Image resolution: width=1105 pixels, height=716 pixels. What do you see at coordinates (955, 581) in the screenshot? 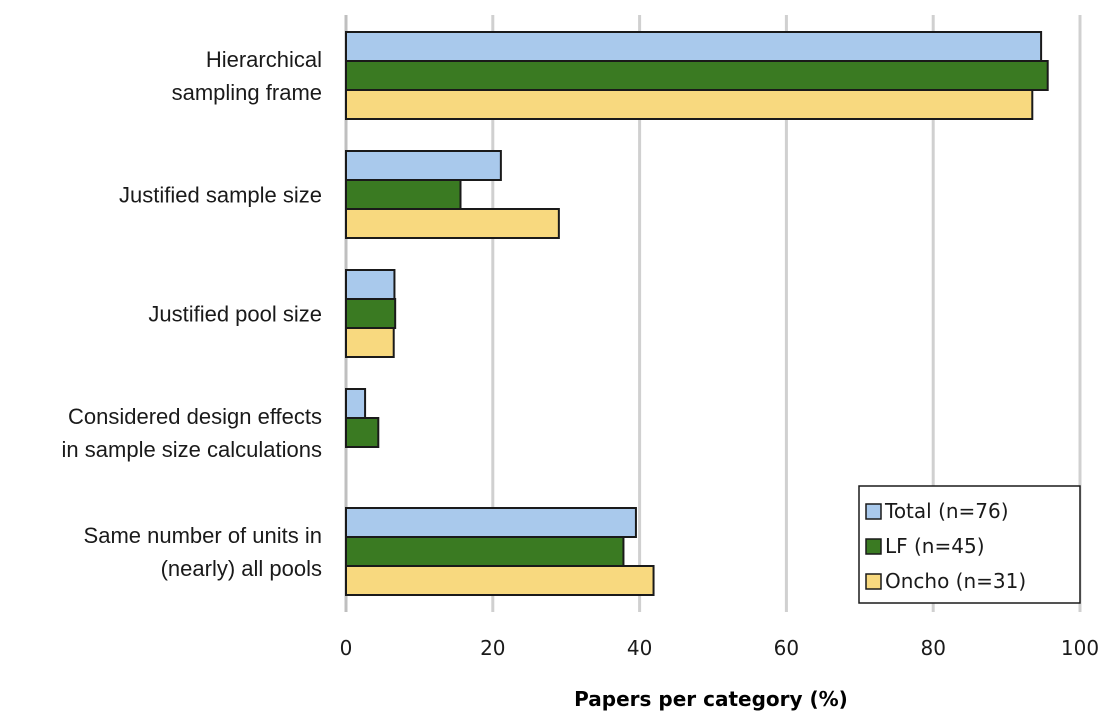
I see `legend-label: Oncho (n=31)` at bounding box center [955, 581].